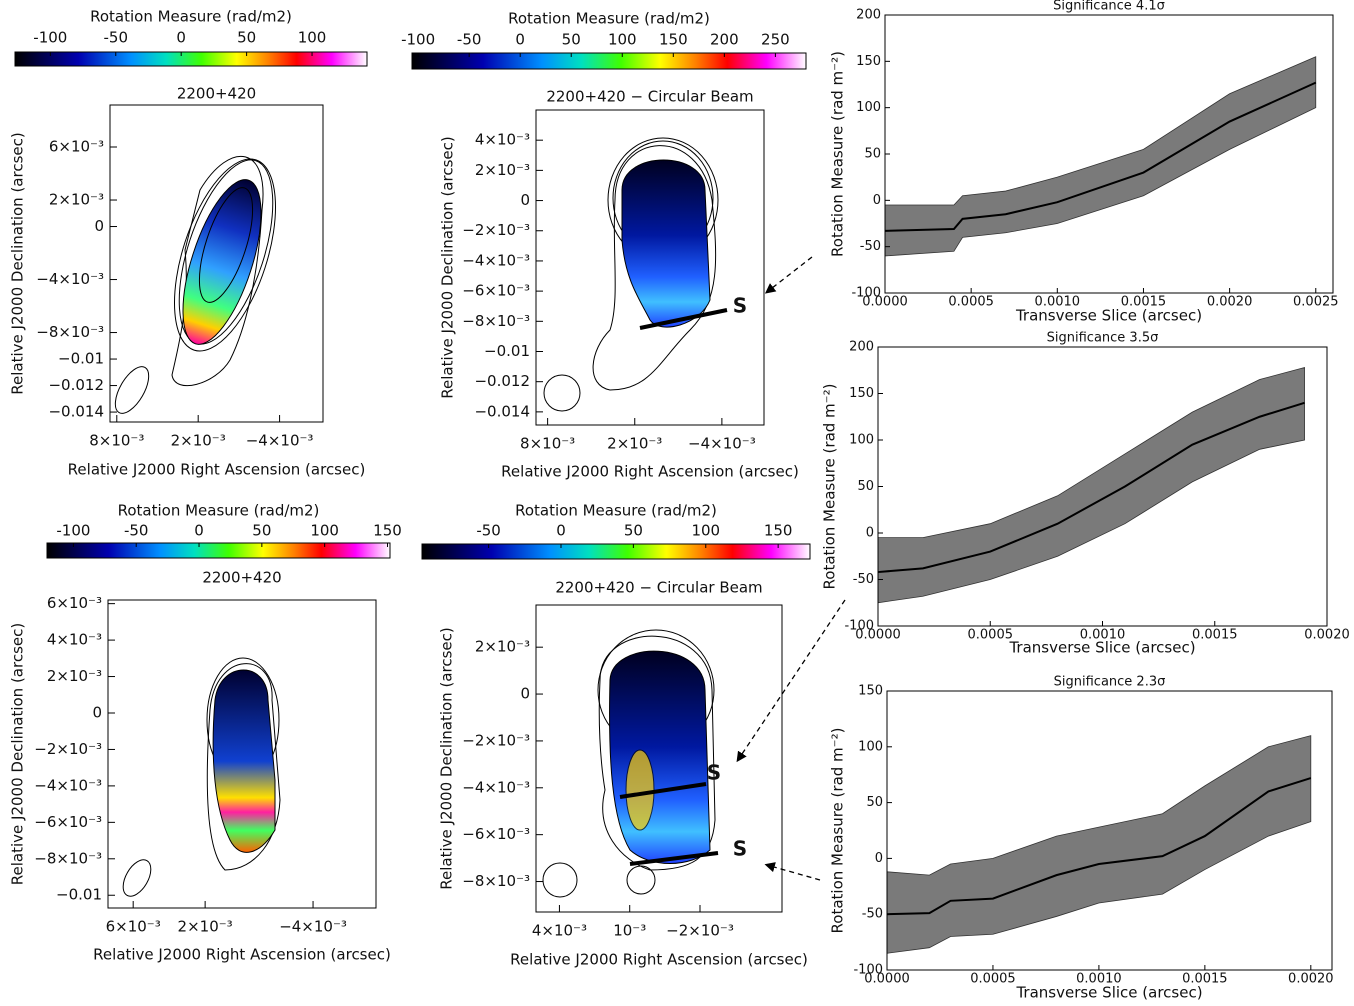  What do you see at coordinates (502, 381) in the screenshot?
I see `y-tick-label: −0.012` at bounding box center [502, 381].